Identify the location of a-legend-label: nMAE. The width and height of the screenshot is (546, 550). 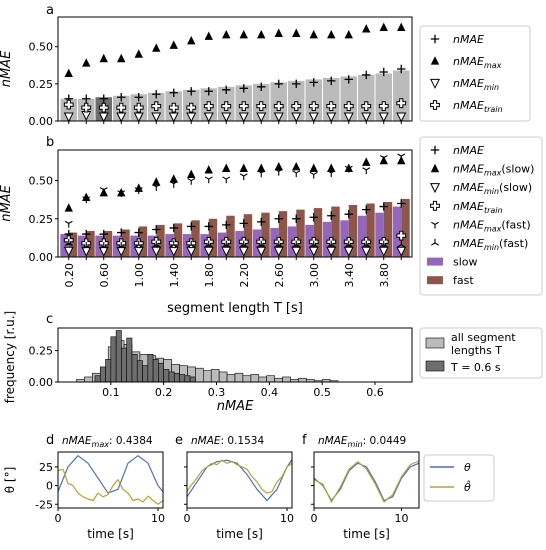
(468, 39).